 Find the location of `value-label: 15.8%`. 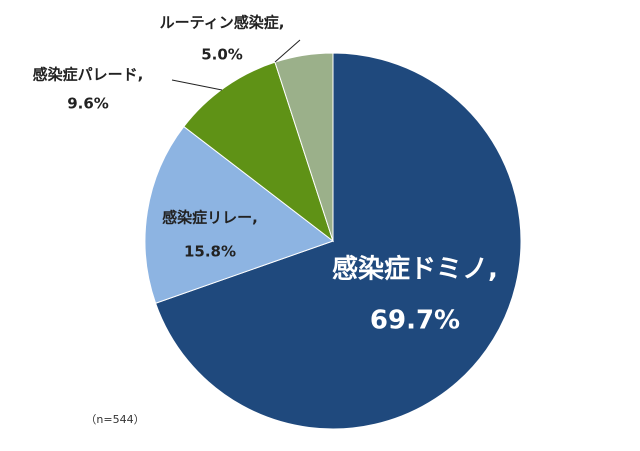

value-label: 15.8% is located at coordinates (210, 252).